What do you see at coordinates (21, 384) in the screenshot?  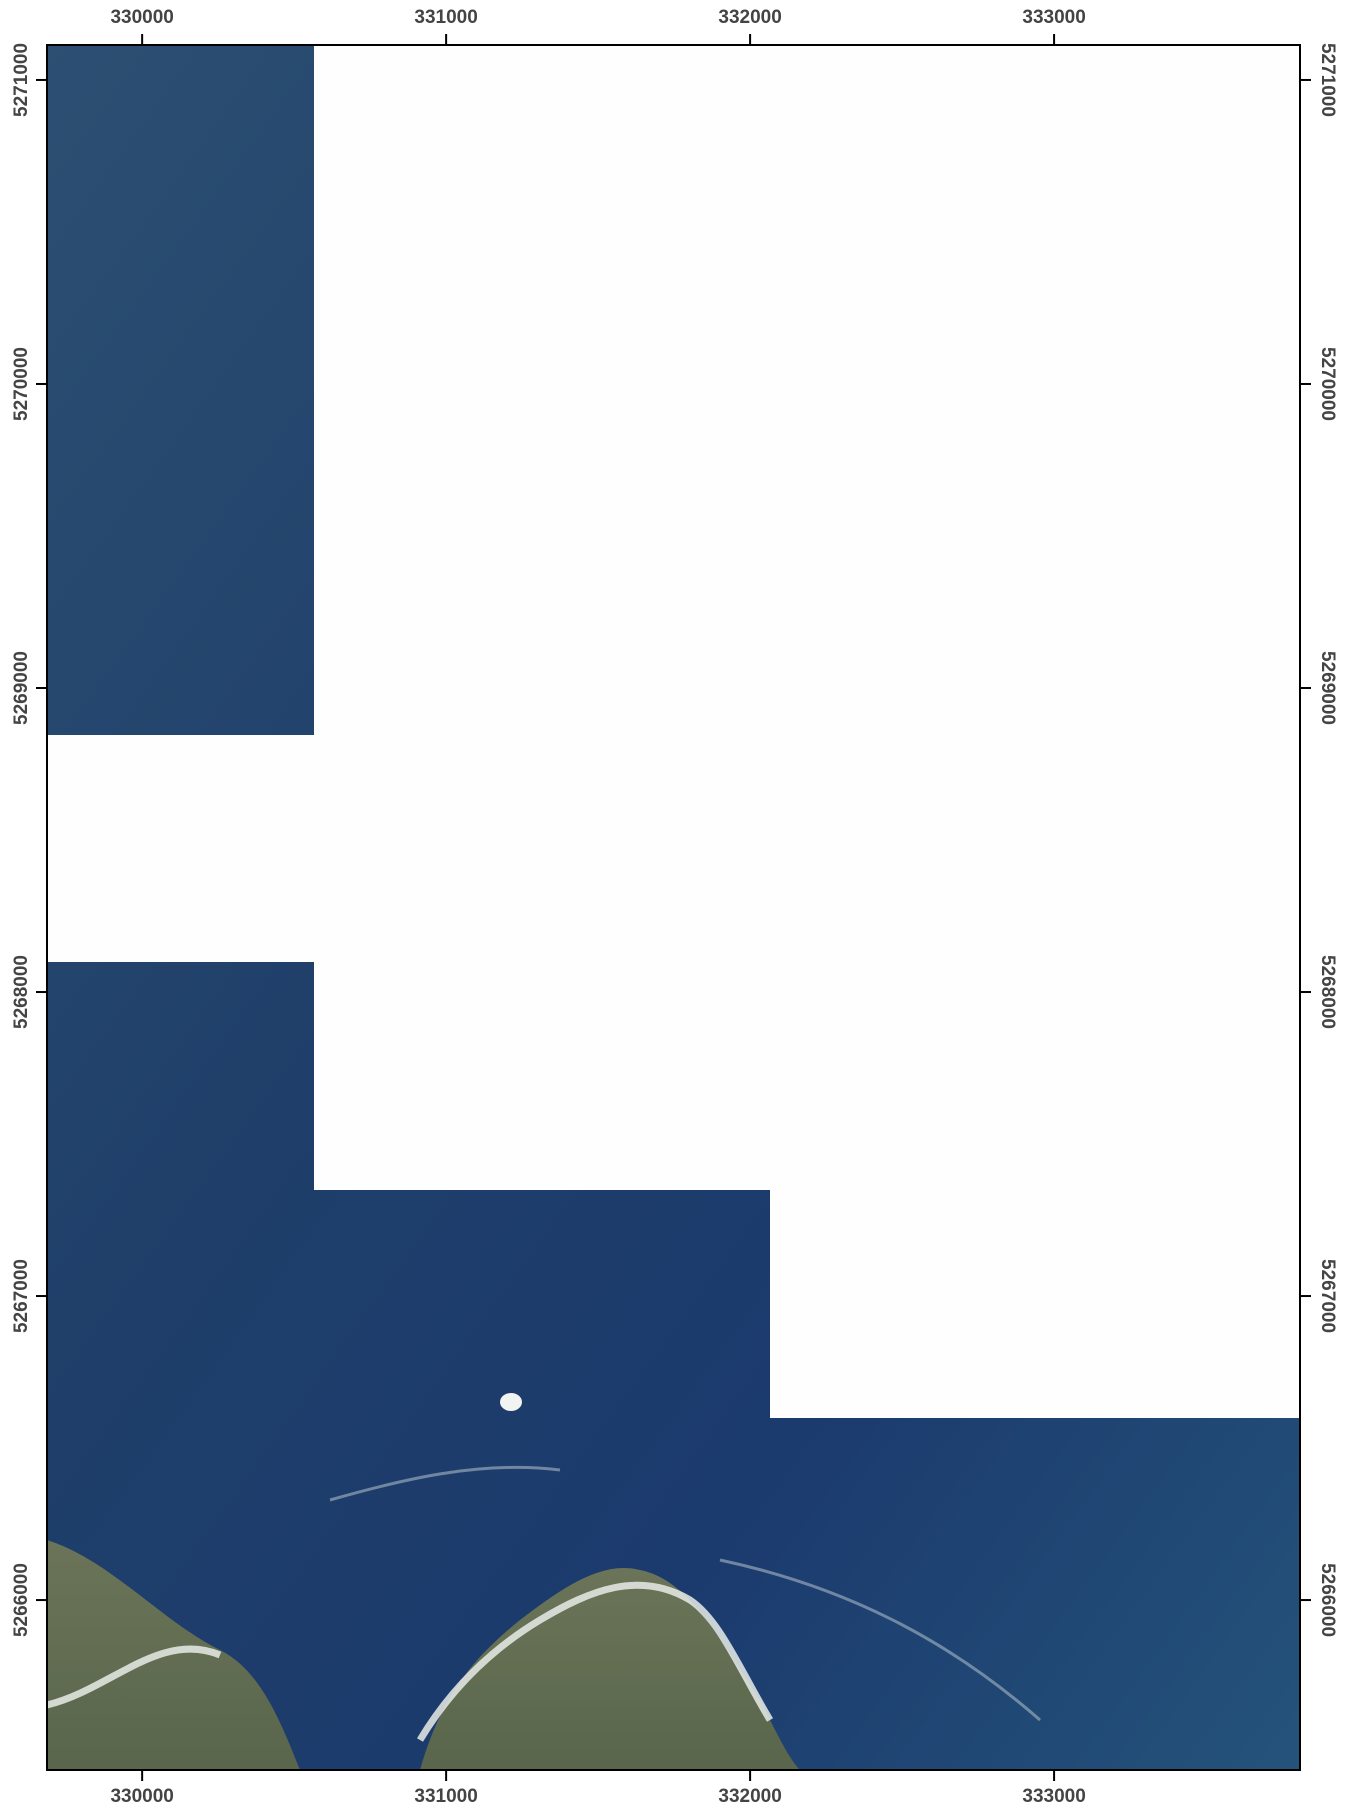 I see `y-tick-label-left: 5270000` at bounding box center [21, 384].